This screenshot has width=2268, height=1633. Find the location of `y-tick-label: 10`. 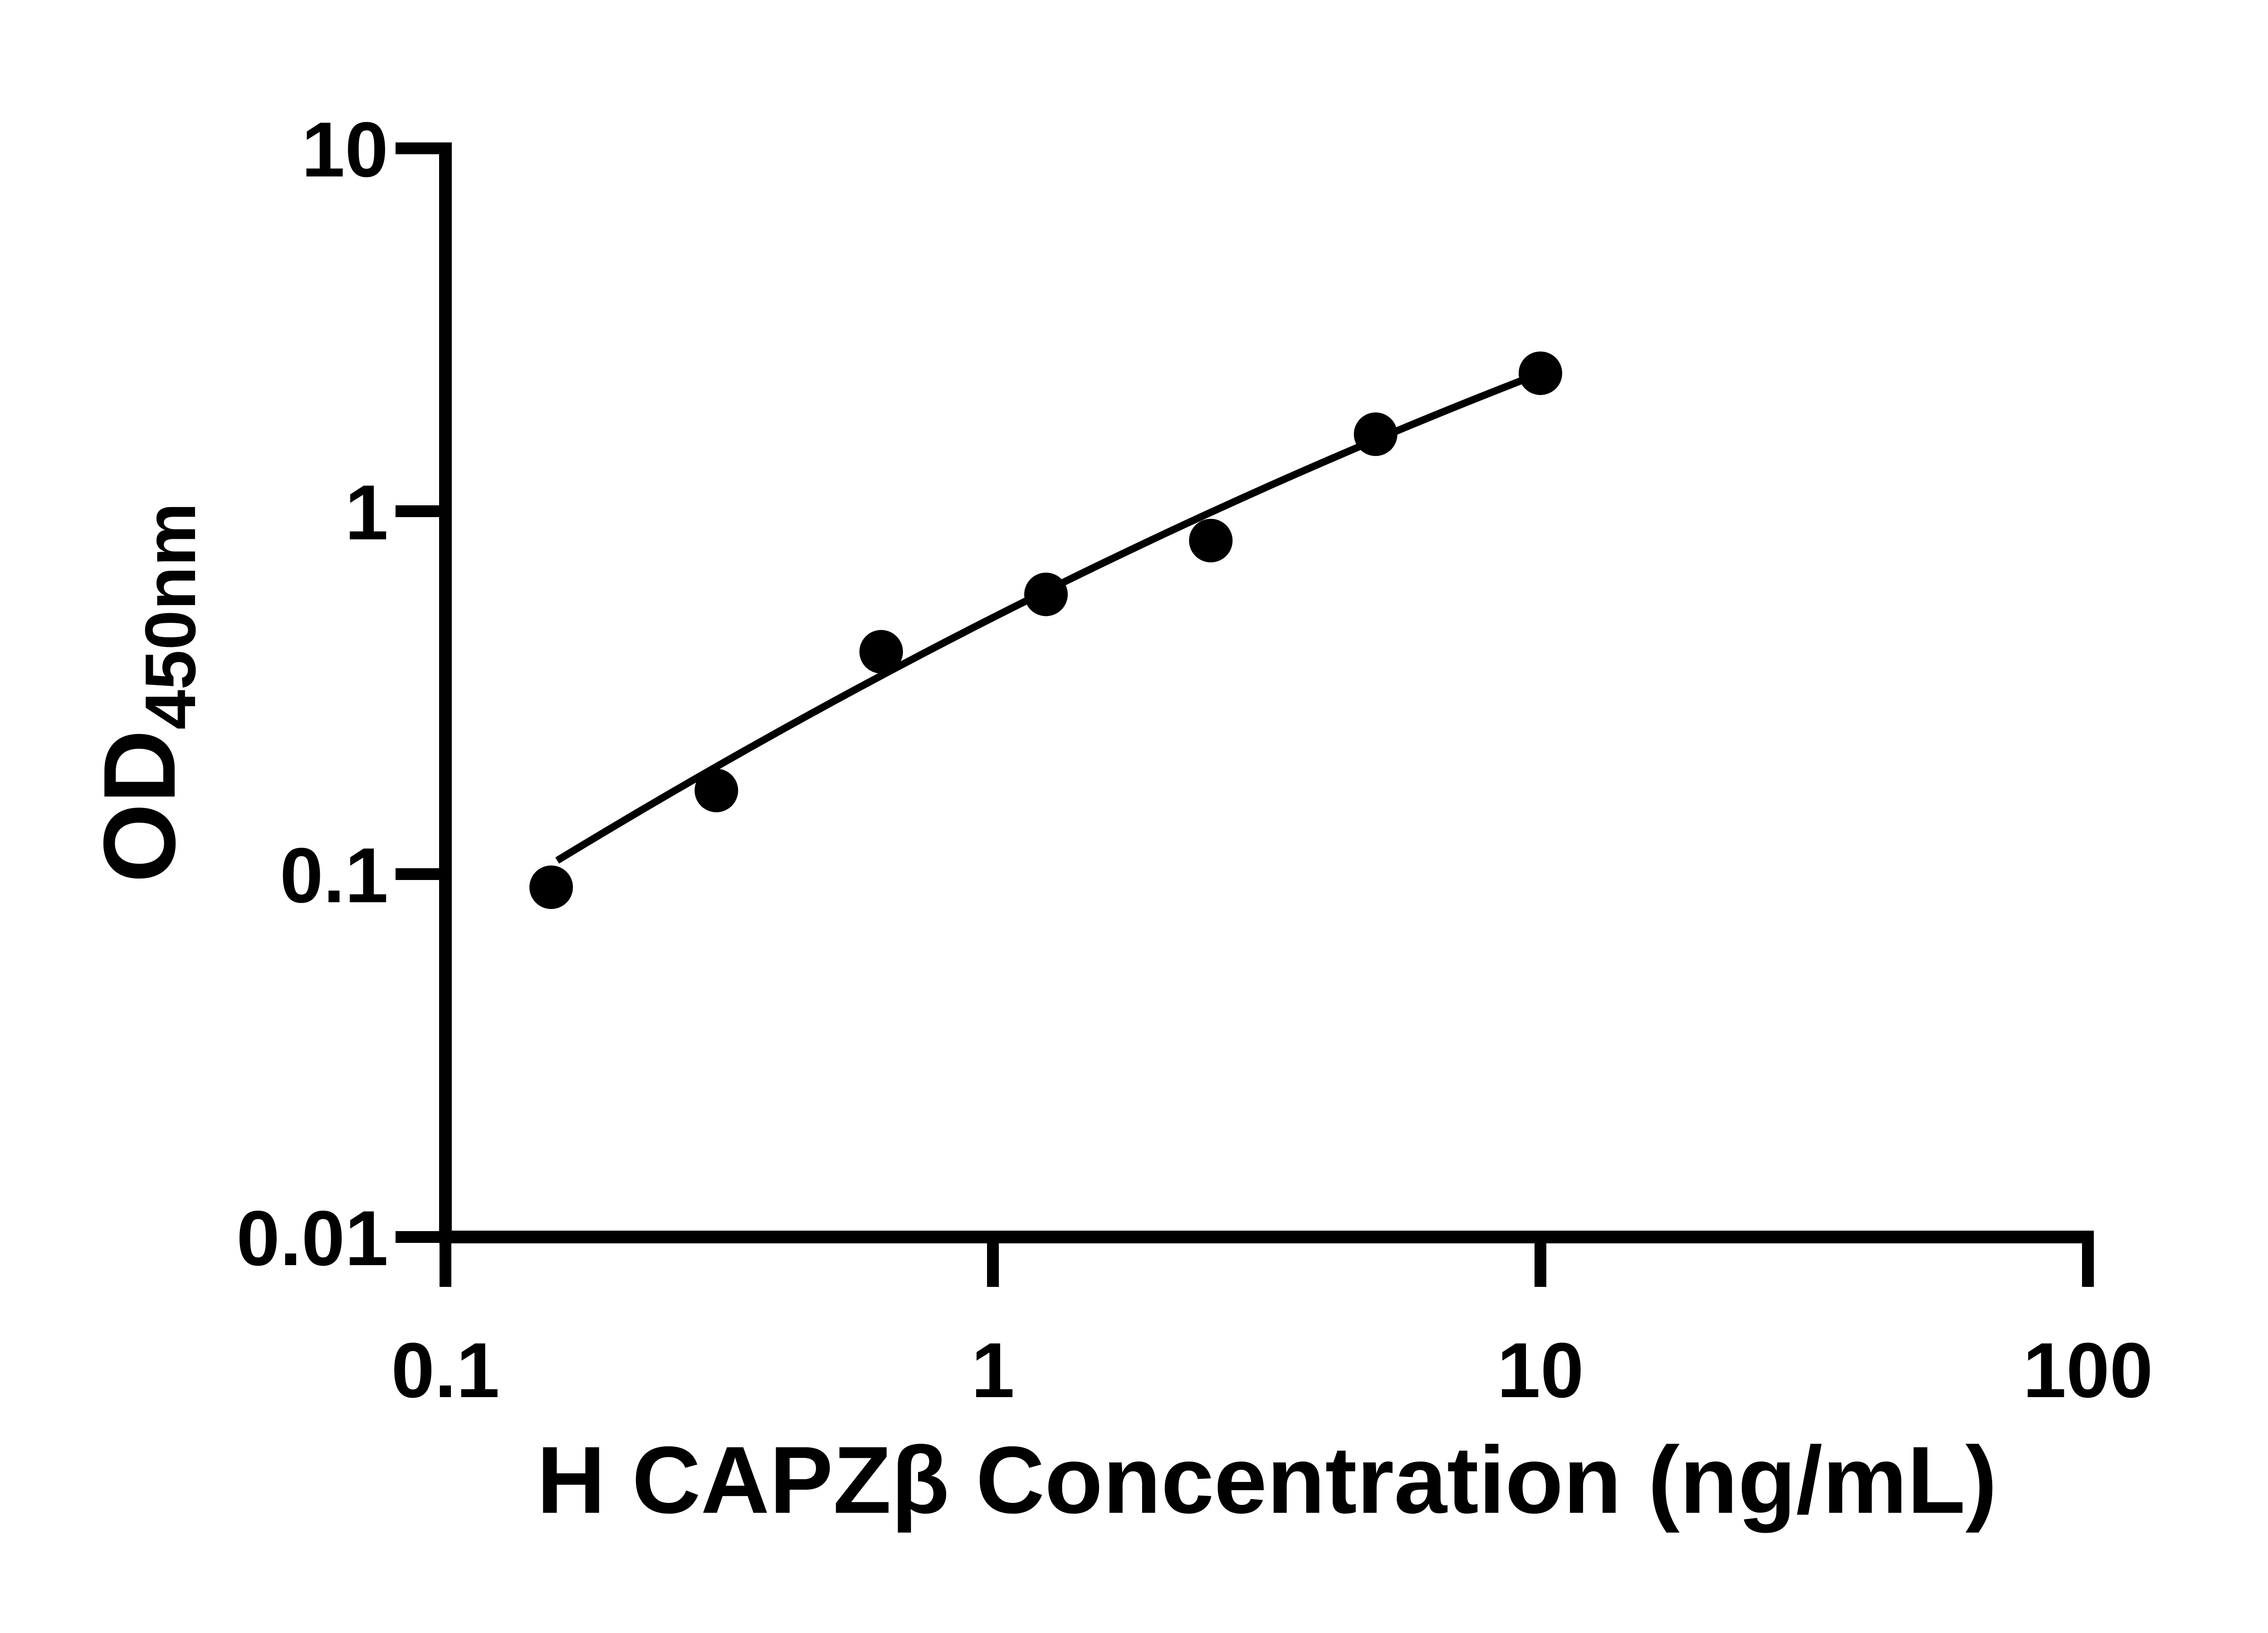

y-tick-label: 10 is located at coordinates (345, 149).